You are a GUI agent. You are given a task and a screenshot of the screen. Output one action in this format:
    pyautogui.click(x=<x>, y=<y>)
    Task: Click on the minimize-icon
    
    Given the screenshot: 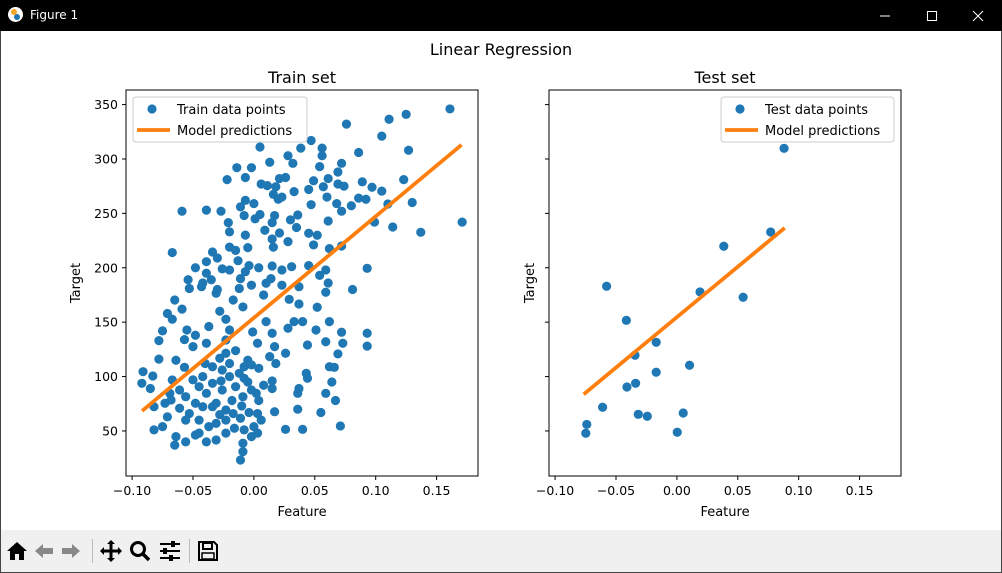 What is the action you would take?
    pyautogui.click(x=885, y=15)
    